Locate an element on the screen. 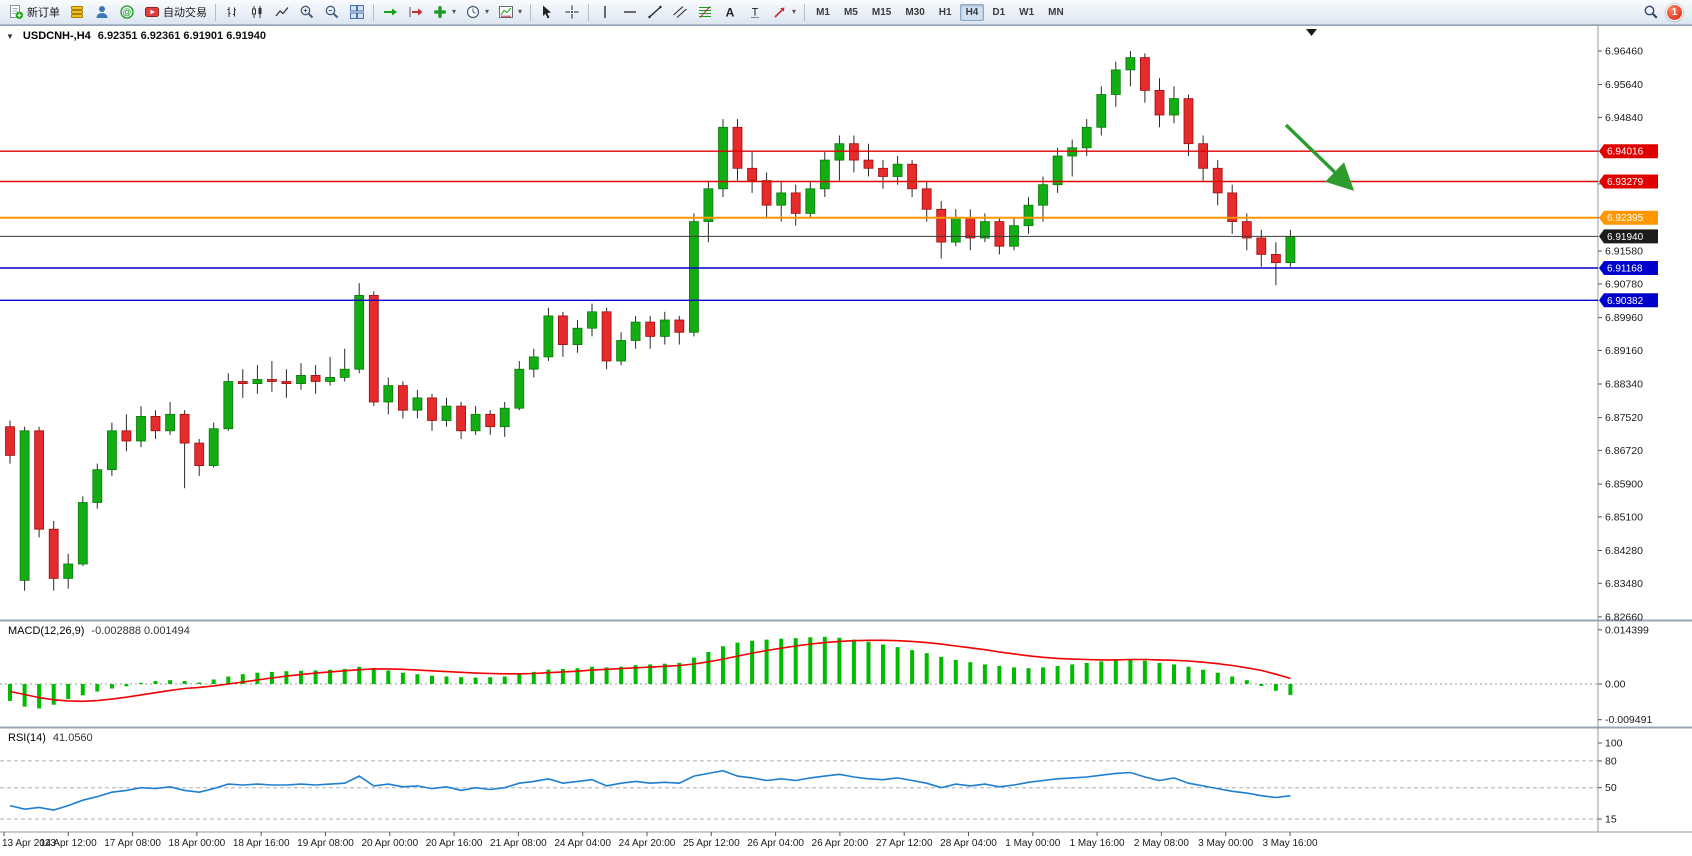  orders-stack-button is located at coordinates (77, 12).